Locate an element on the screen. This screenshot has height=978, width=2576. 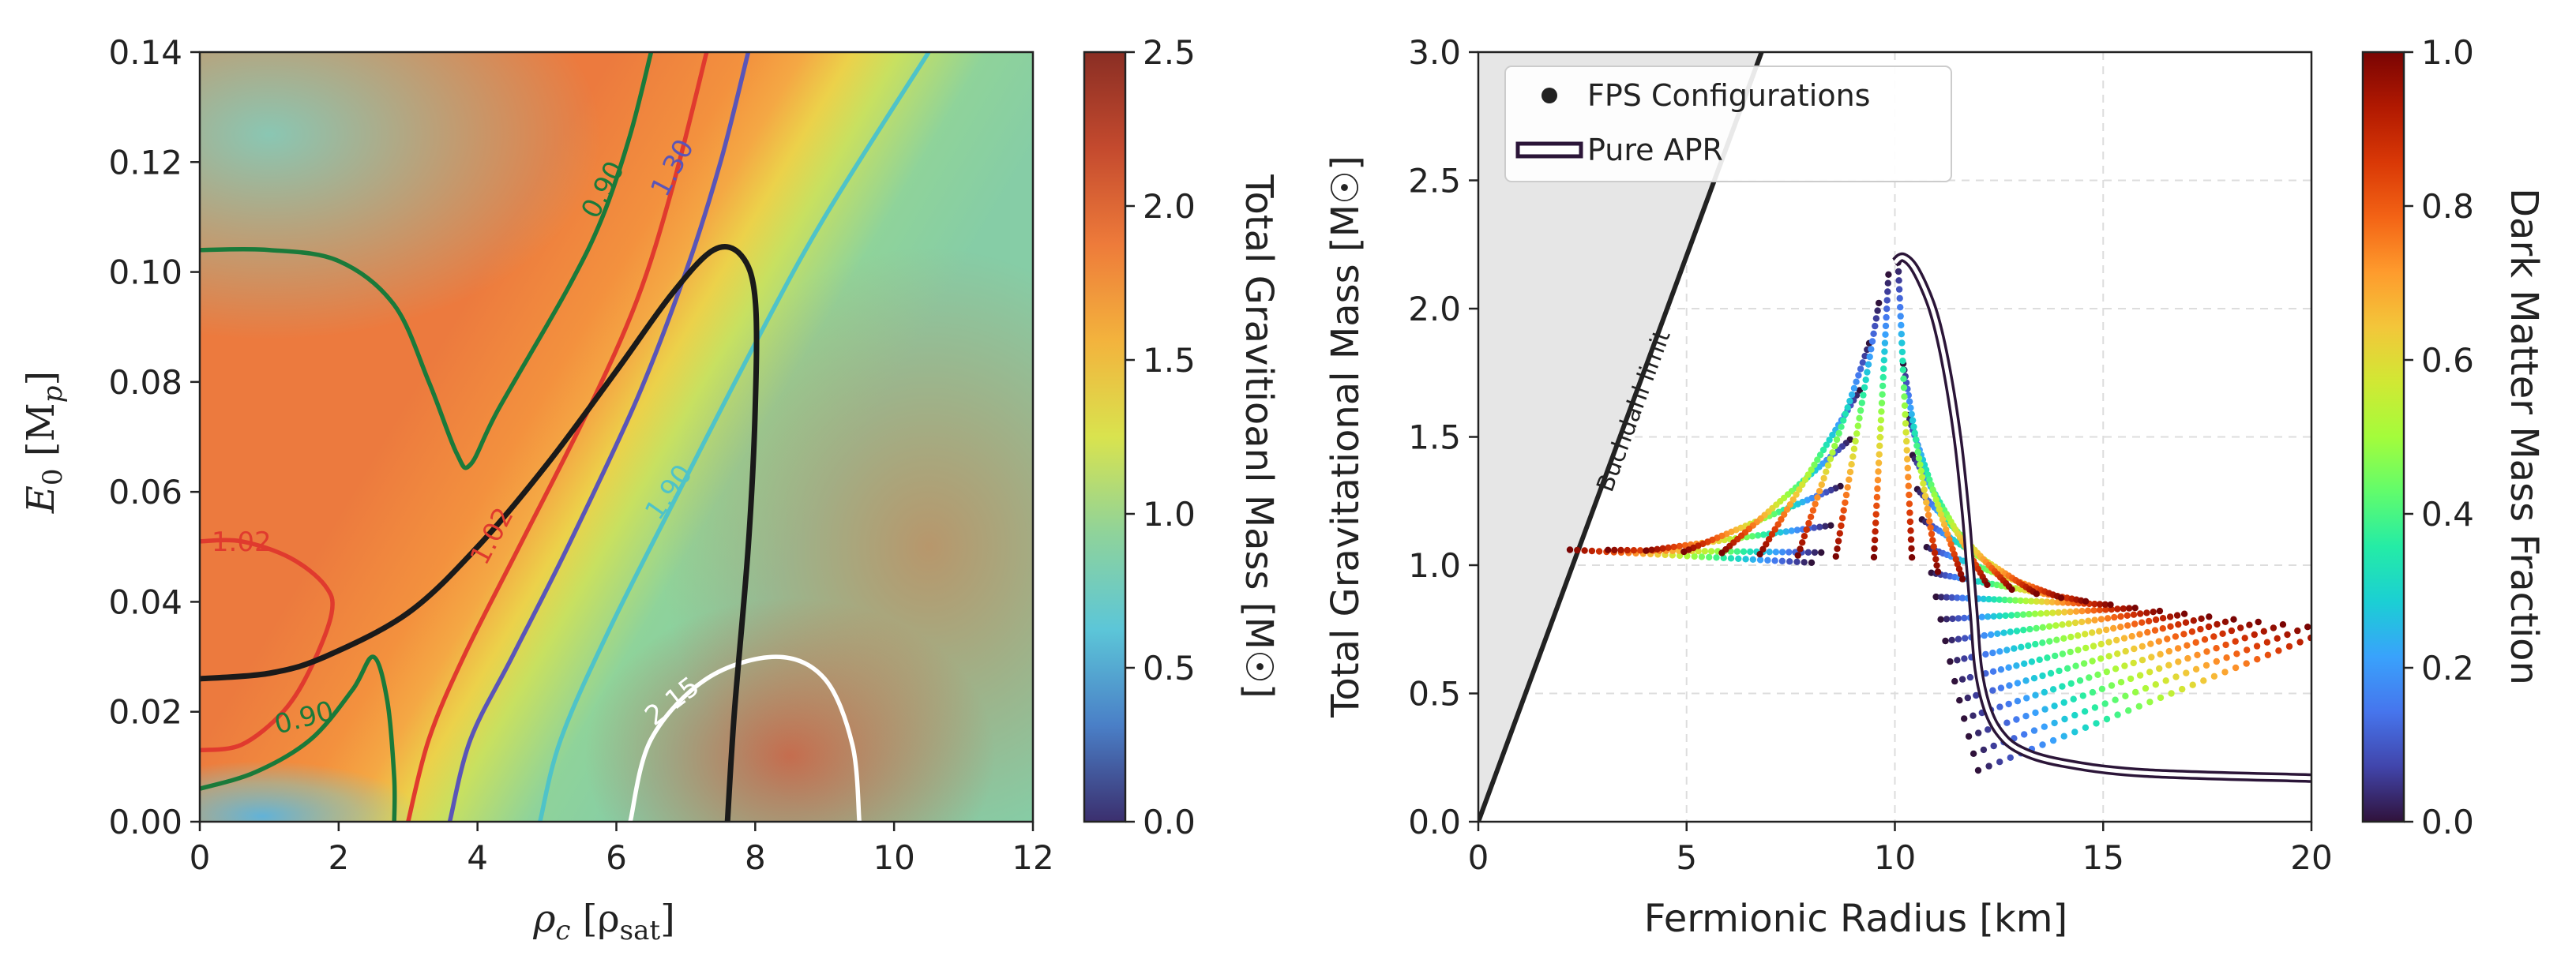
y-tick-label: 0.5 is located at coordinates (1434, 694).